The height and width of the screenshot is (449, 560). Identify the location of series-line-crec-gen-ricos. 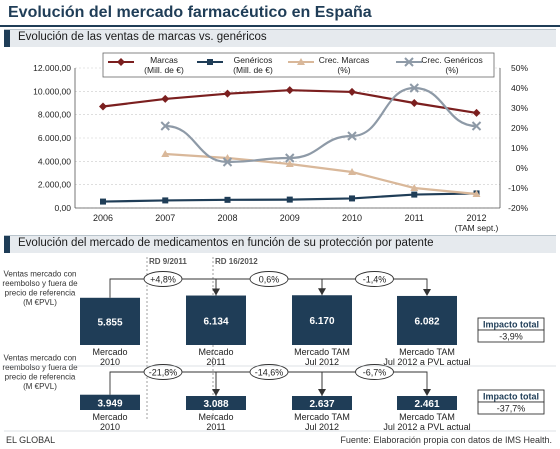
(321, 125).